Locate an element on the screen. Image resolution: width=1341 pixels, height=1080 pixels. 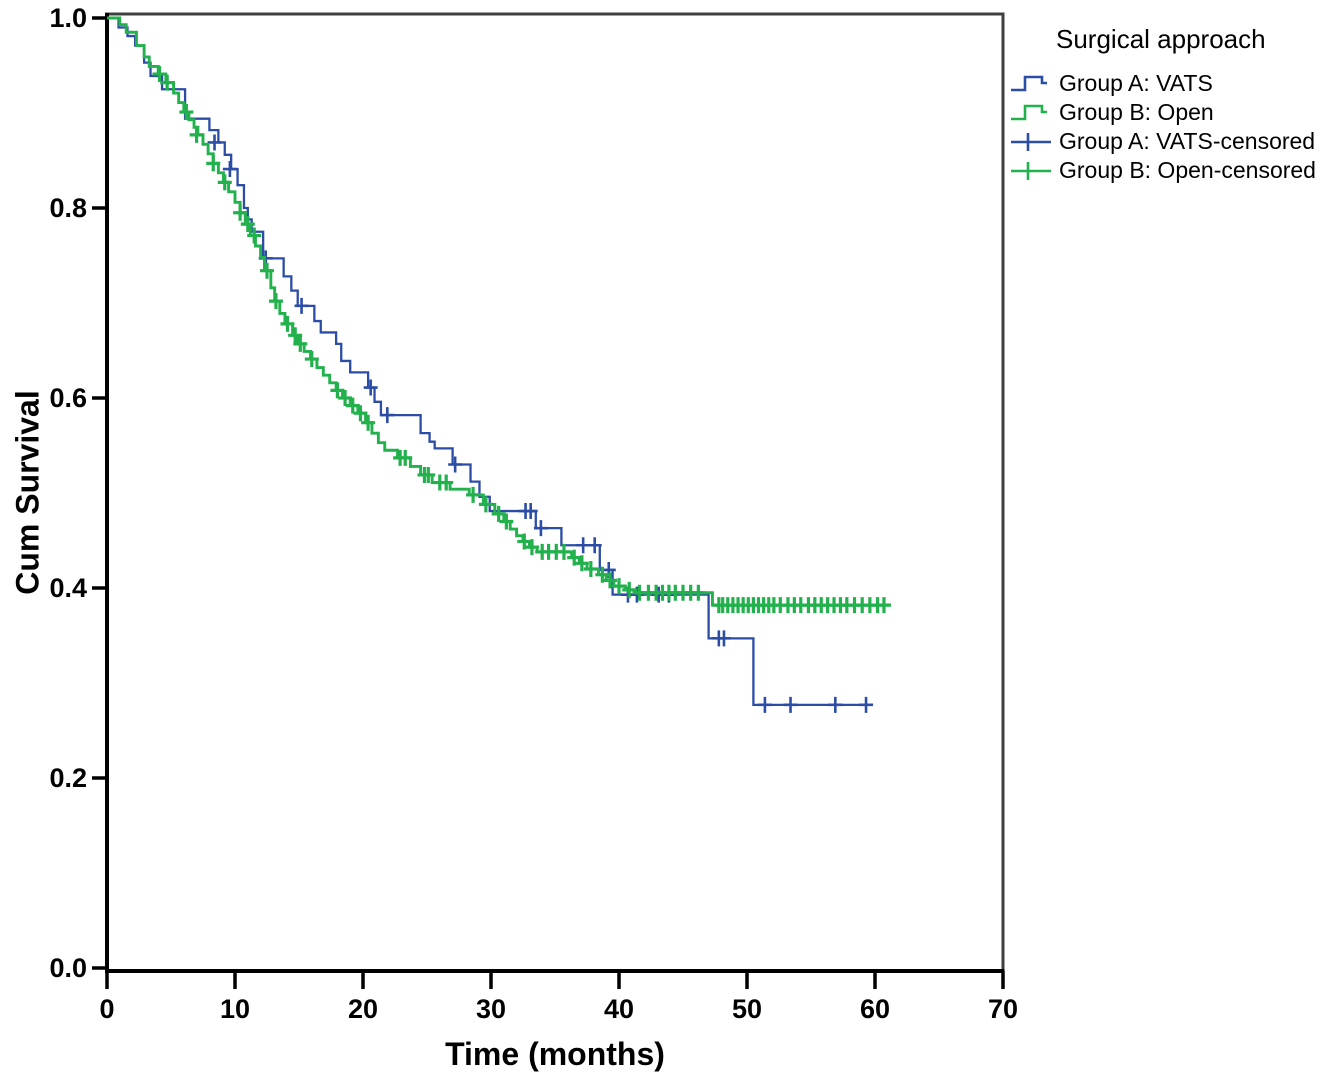
y-tick-label: 0.4 is located at coordinates (68, 588).